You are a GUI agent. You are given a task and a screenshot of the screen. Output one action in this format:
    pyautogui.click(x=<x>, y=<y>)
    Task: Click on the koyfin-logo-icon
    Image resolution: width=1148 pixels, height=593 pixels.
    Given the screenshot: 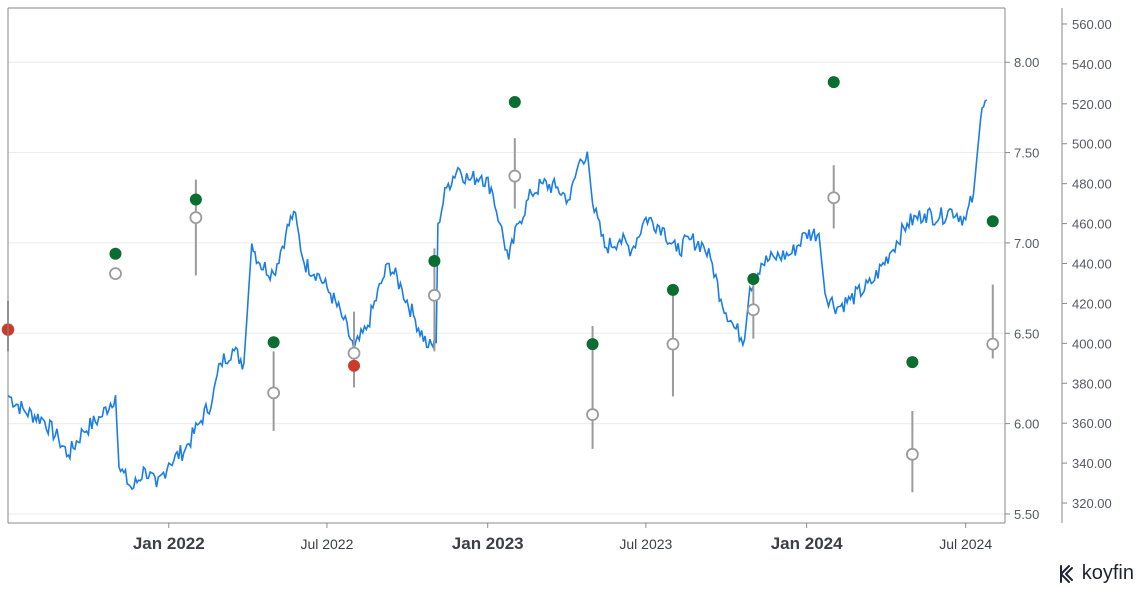 What is the action you would take?
    pyautogui.click(x=1066, y=573)
    